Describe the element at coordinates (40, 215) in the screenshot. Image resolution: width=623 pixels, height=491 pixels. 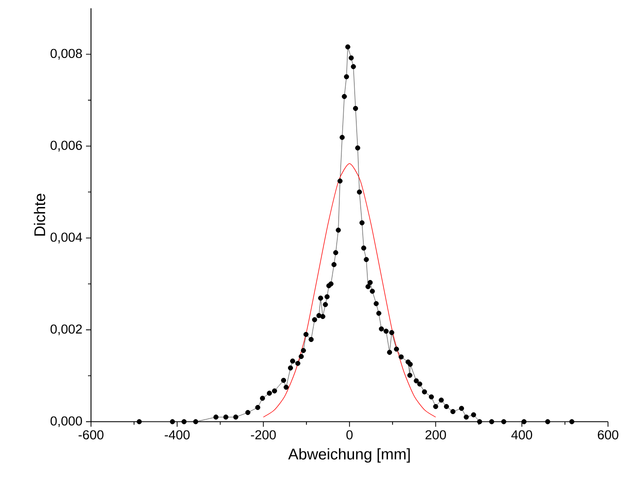
I see `y-axis-title: Dichte` at that location.